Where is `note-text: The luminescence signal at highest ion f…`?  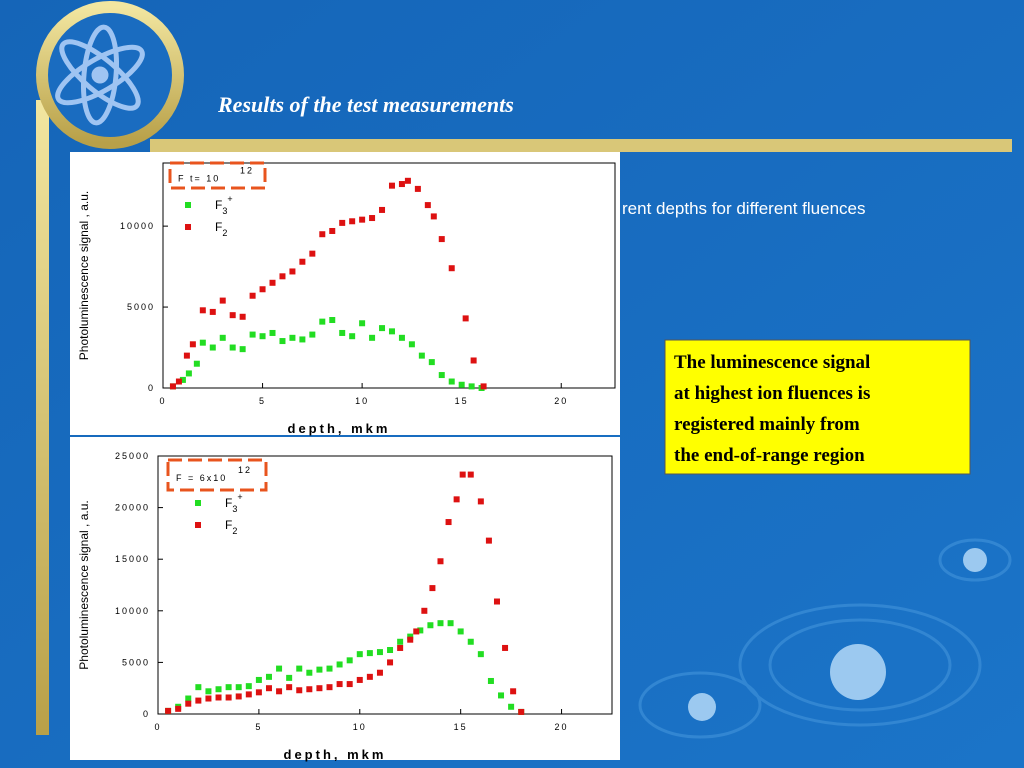
note-text: The luminescence signal at highest ion f… is located at coordinates (772, 409).